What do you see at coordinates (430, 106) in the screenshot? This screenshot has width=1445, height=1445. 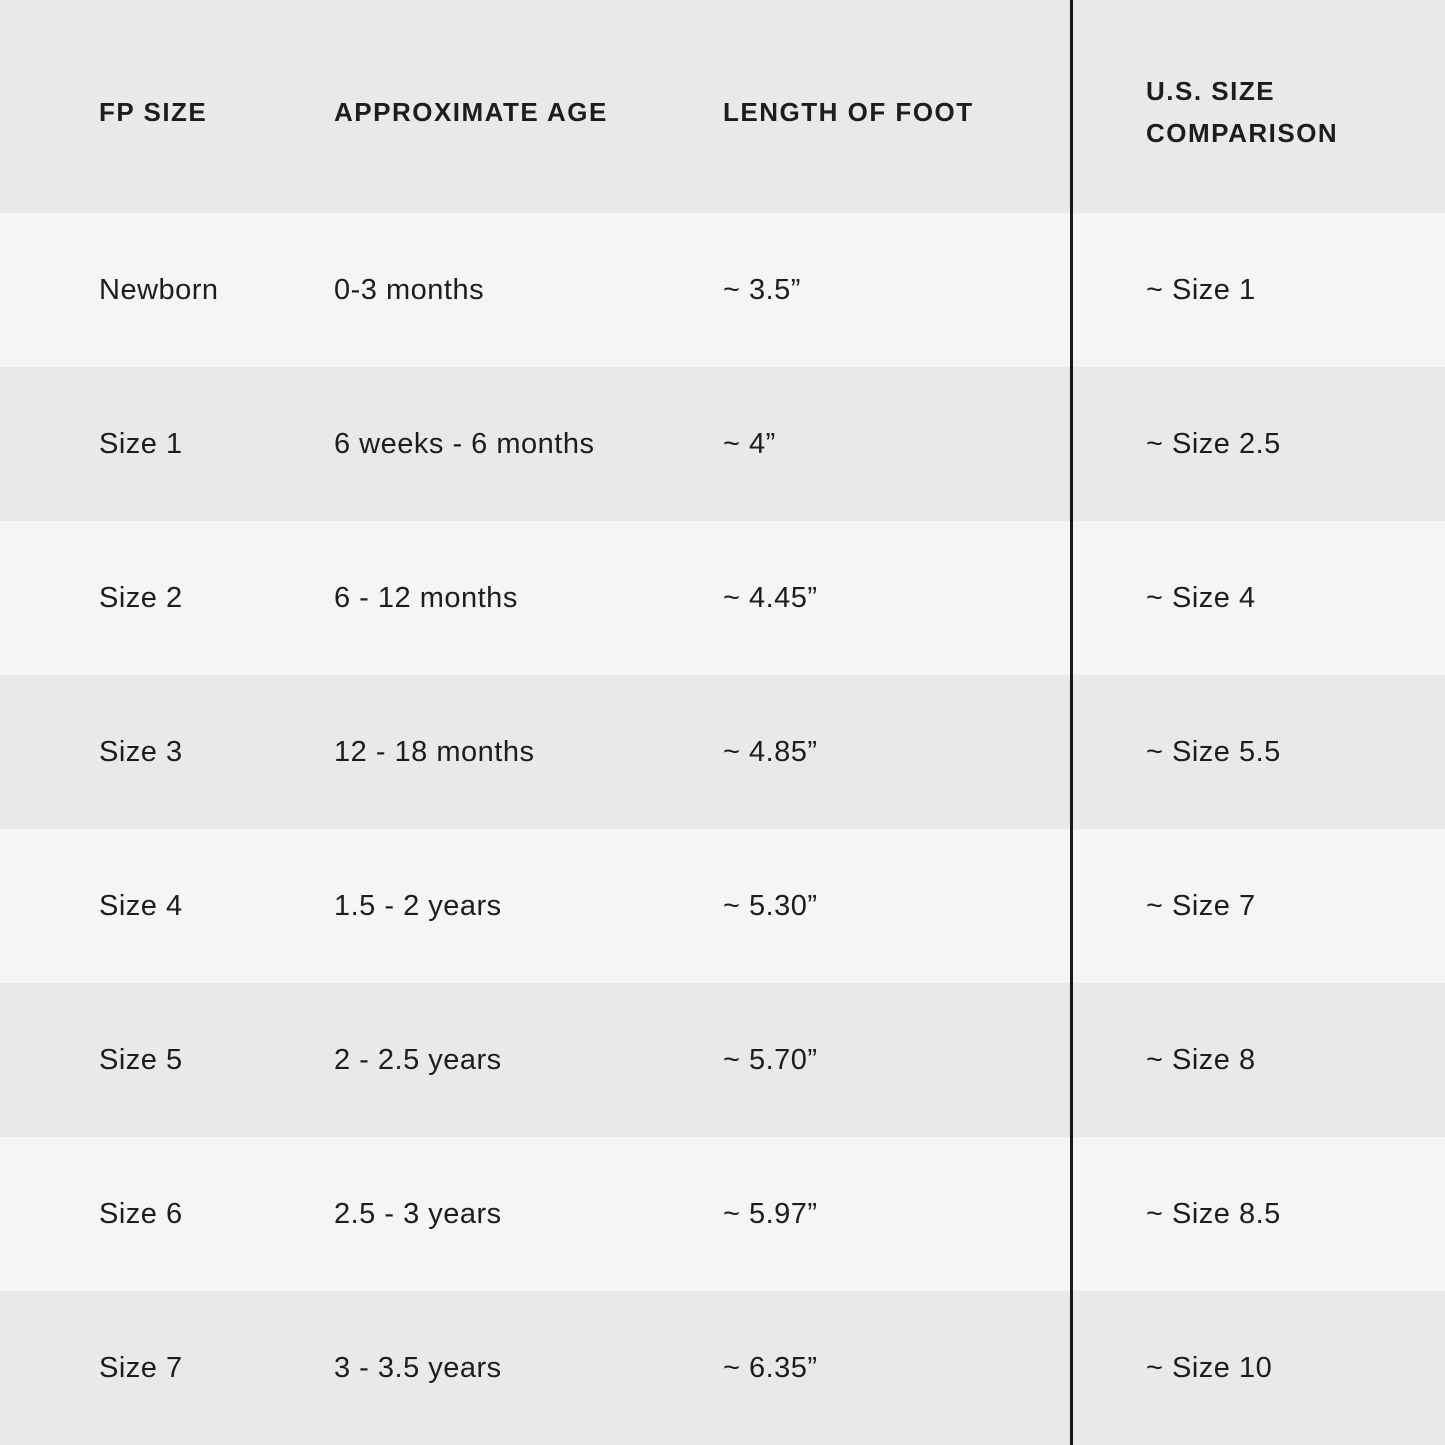 I see `column-header-approximate-age: APPROXIMATE AGE` at bounding box center [430, 106].